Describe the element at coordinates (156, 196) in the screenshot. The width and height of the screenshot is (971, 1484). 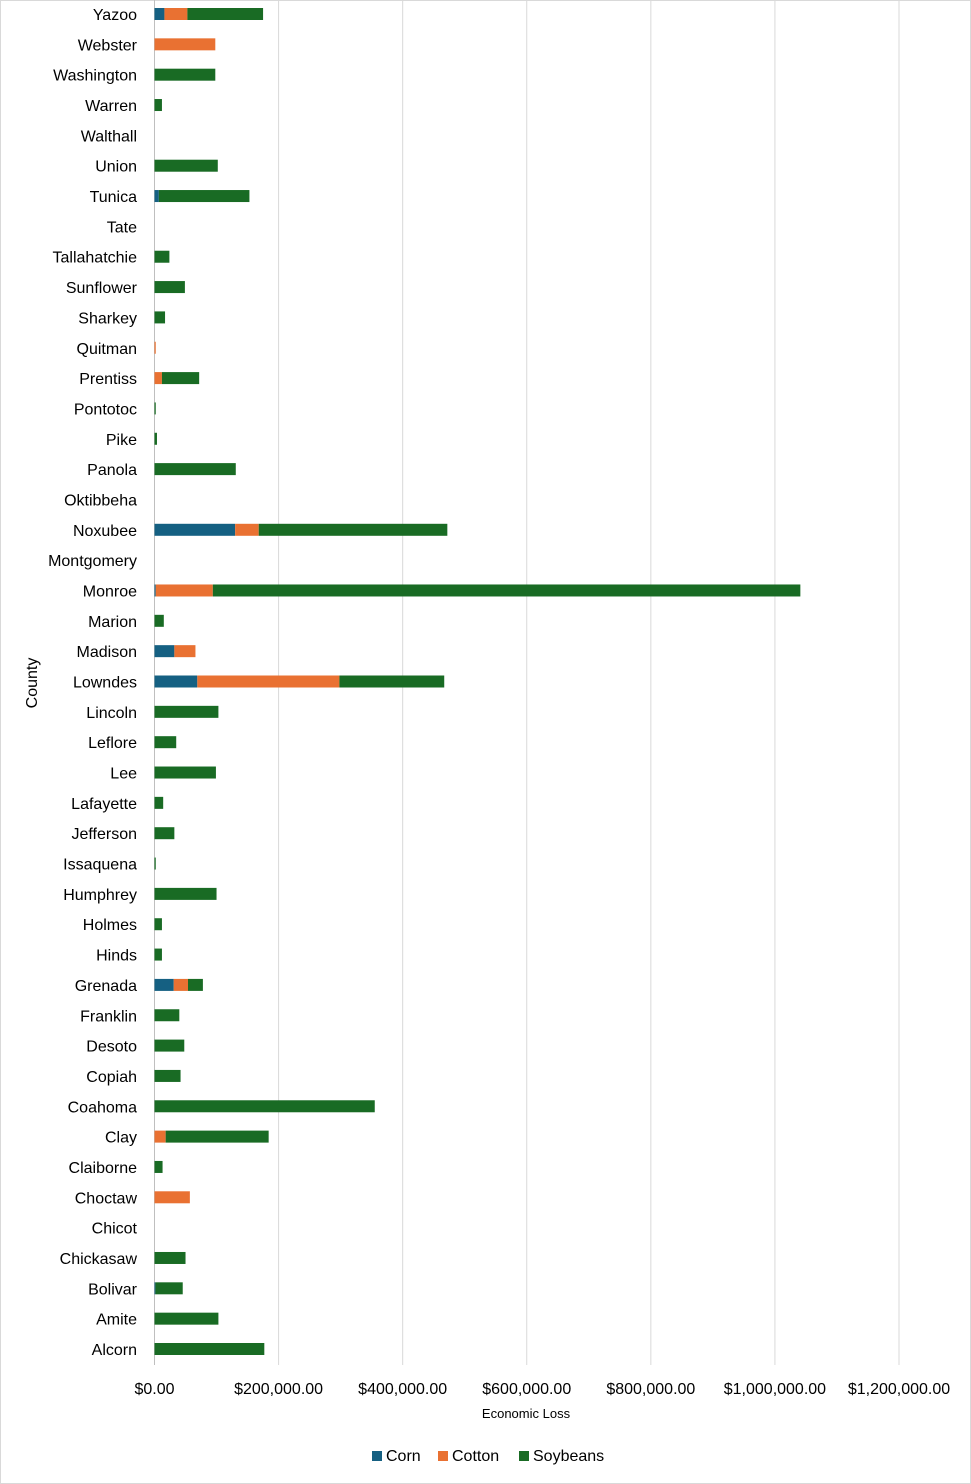
I see `bar-corn-tunica` at that location.